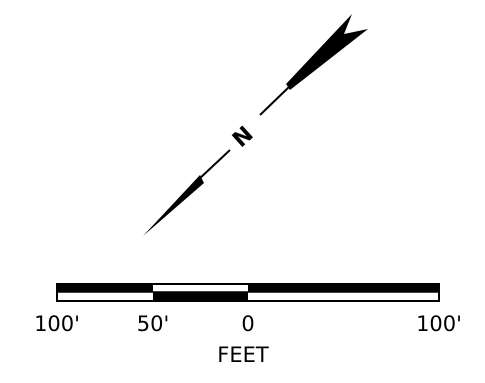 This screenshot has height=383, width=485. What do you see at coordinates (243, 355) in the screenshot?
I see `scale-unit-label: FEET` at bounding box center [243, 355].